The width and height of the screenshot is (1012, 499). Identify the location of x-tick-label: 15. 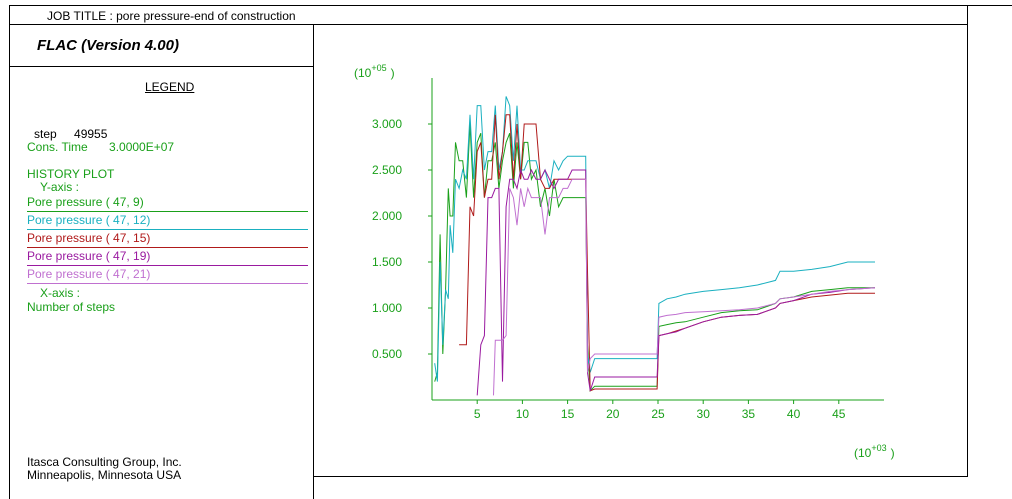
(568, 414).